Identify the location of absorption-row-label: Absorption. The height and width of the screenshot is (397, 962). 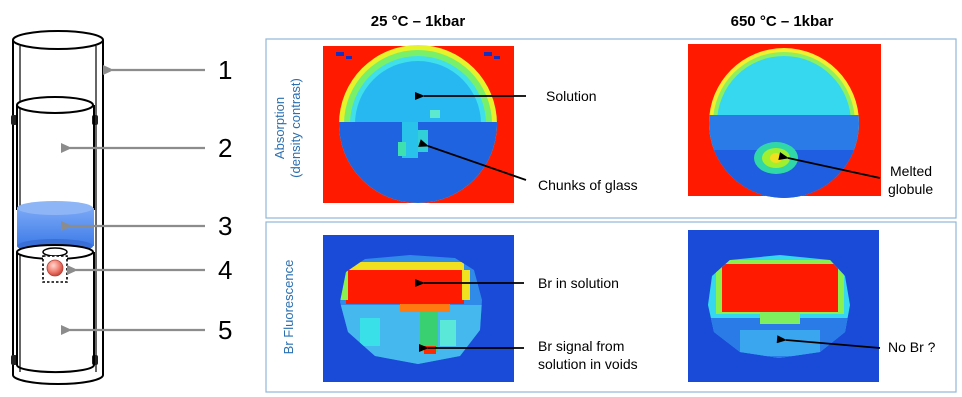
(279, 128).